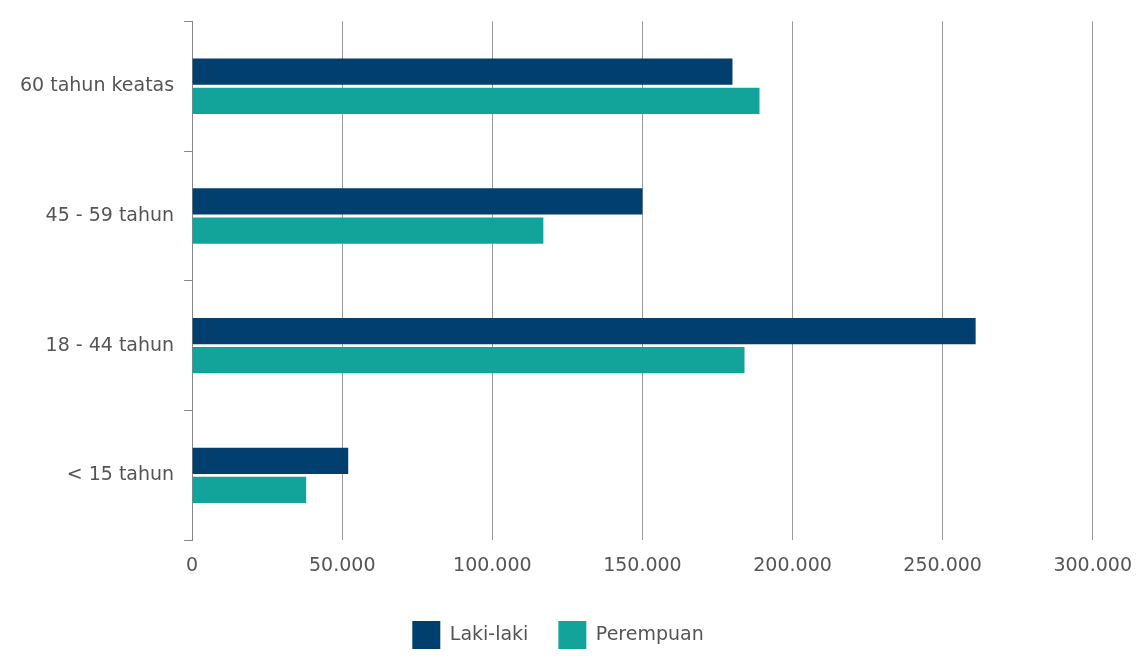 Image resolution: width=1146 pixels, height=664 pixels. I want to click on x-tick-label: 0, so click(192, 563).